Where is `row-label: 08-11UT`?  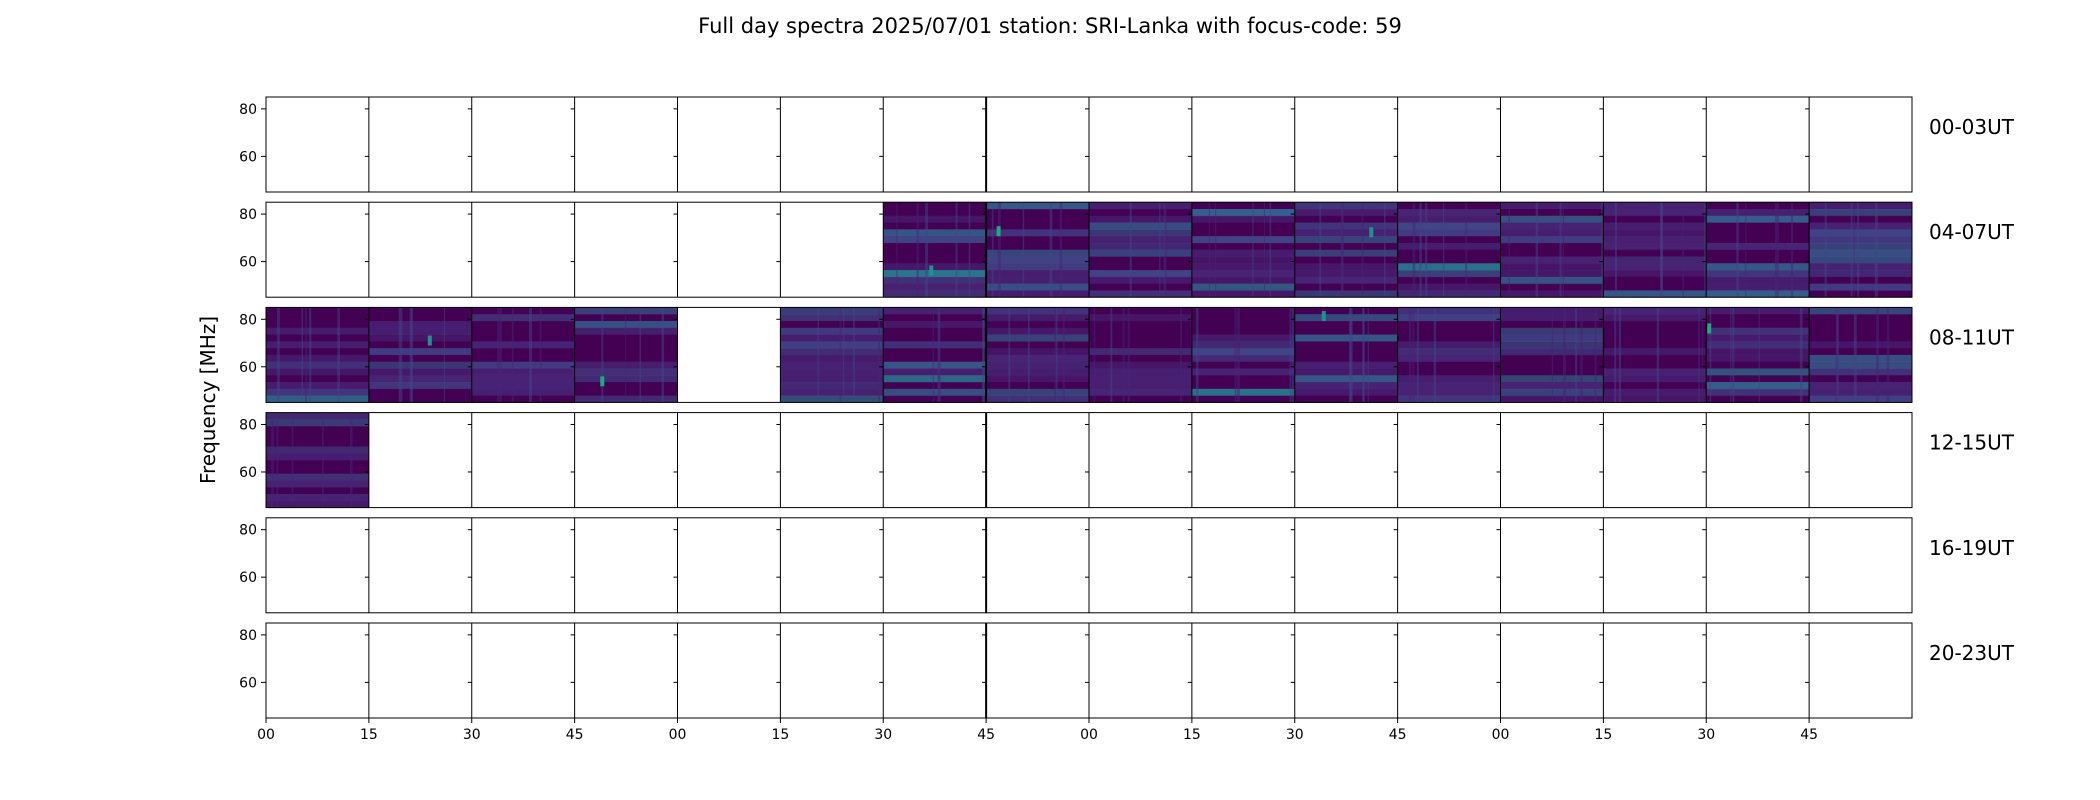
row-label: 08-11UT is located at coordinates (1972, 337).